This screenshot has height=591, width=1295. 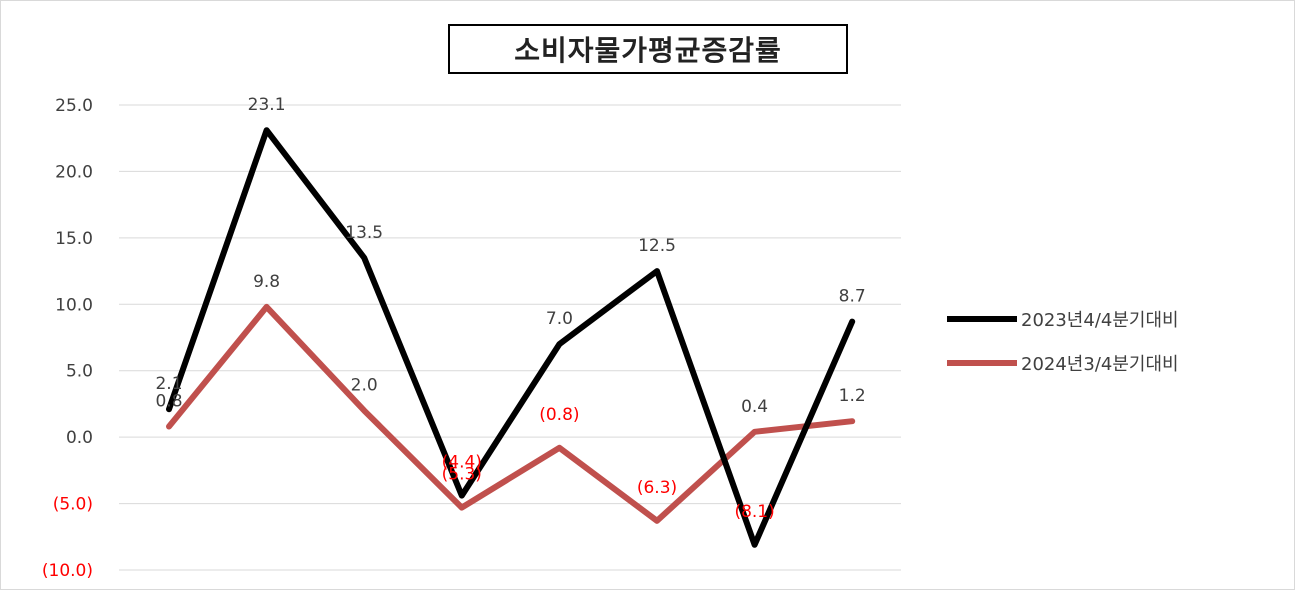 What do you see at coordinates (74, 305) in the screenshot?
I see `y-tick-label: 10.0` at bounding box center [74, 305].